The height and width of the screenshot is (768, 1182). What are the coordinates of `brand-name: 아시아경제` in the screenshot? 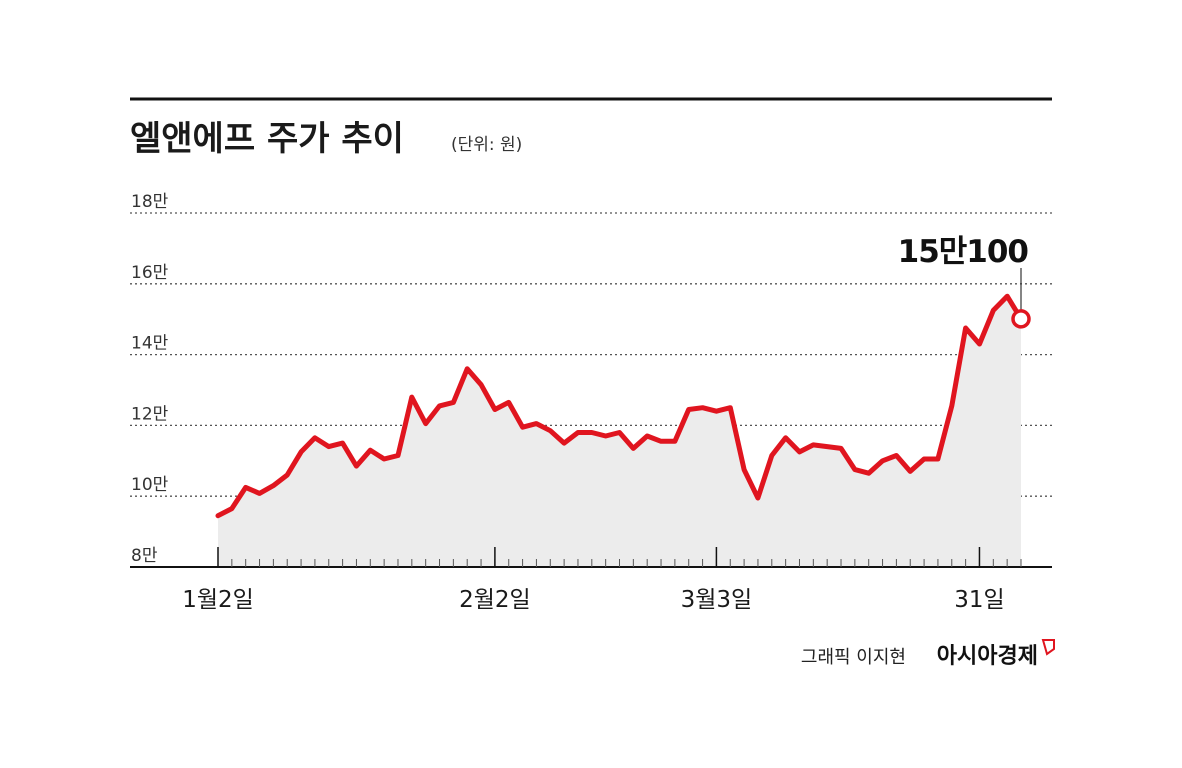 It's located at (987, 656).